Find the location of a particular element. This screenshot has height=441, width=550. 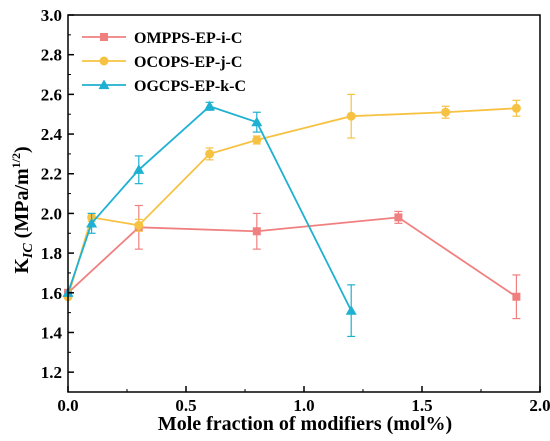

x-tick-label: 0.0 is located at coordinates (67, 405).